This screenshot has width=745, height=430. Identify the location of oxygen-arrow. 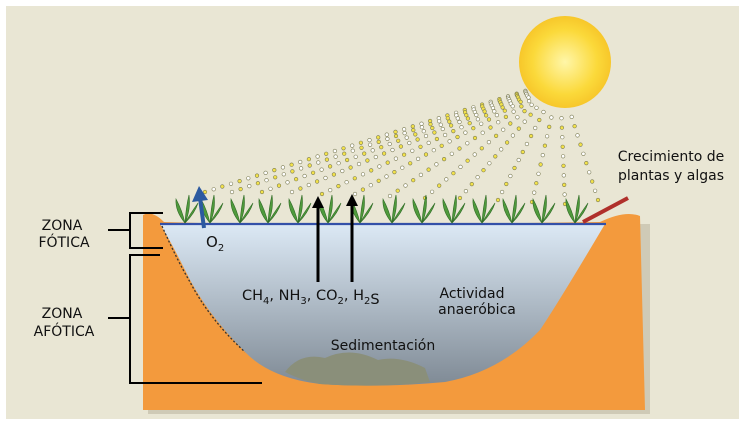
(202, 213).